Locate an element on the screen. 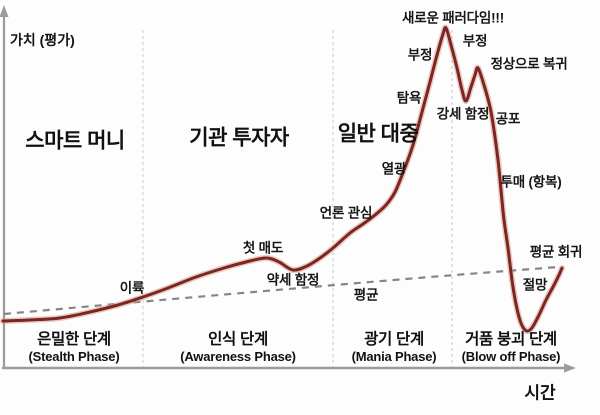  enthusiasm-label: 열광 is located at coordinates (394, 169).